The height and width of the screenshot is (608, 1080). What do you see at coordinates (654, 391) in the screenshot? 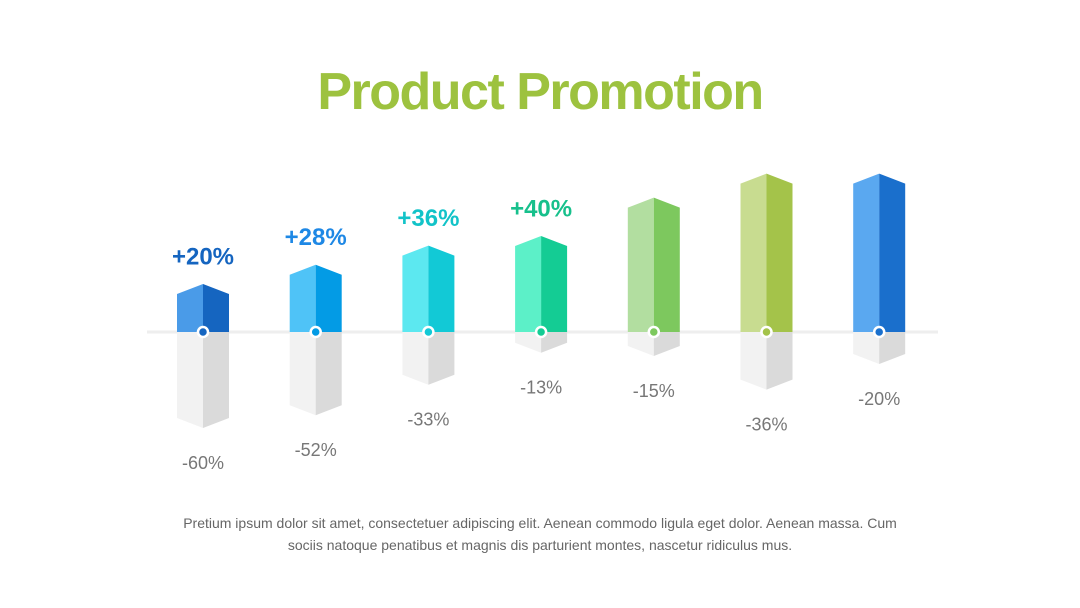
I see `value-label: -15%` at bounding box center [654, 391].